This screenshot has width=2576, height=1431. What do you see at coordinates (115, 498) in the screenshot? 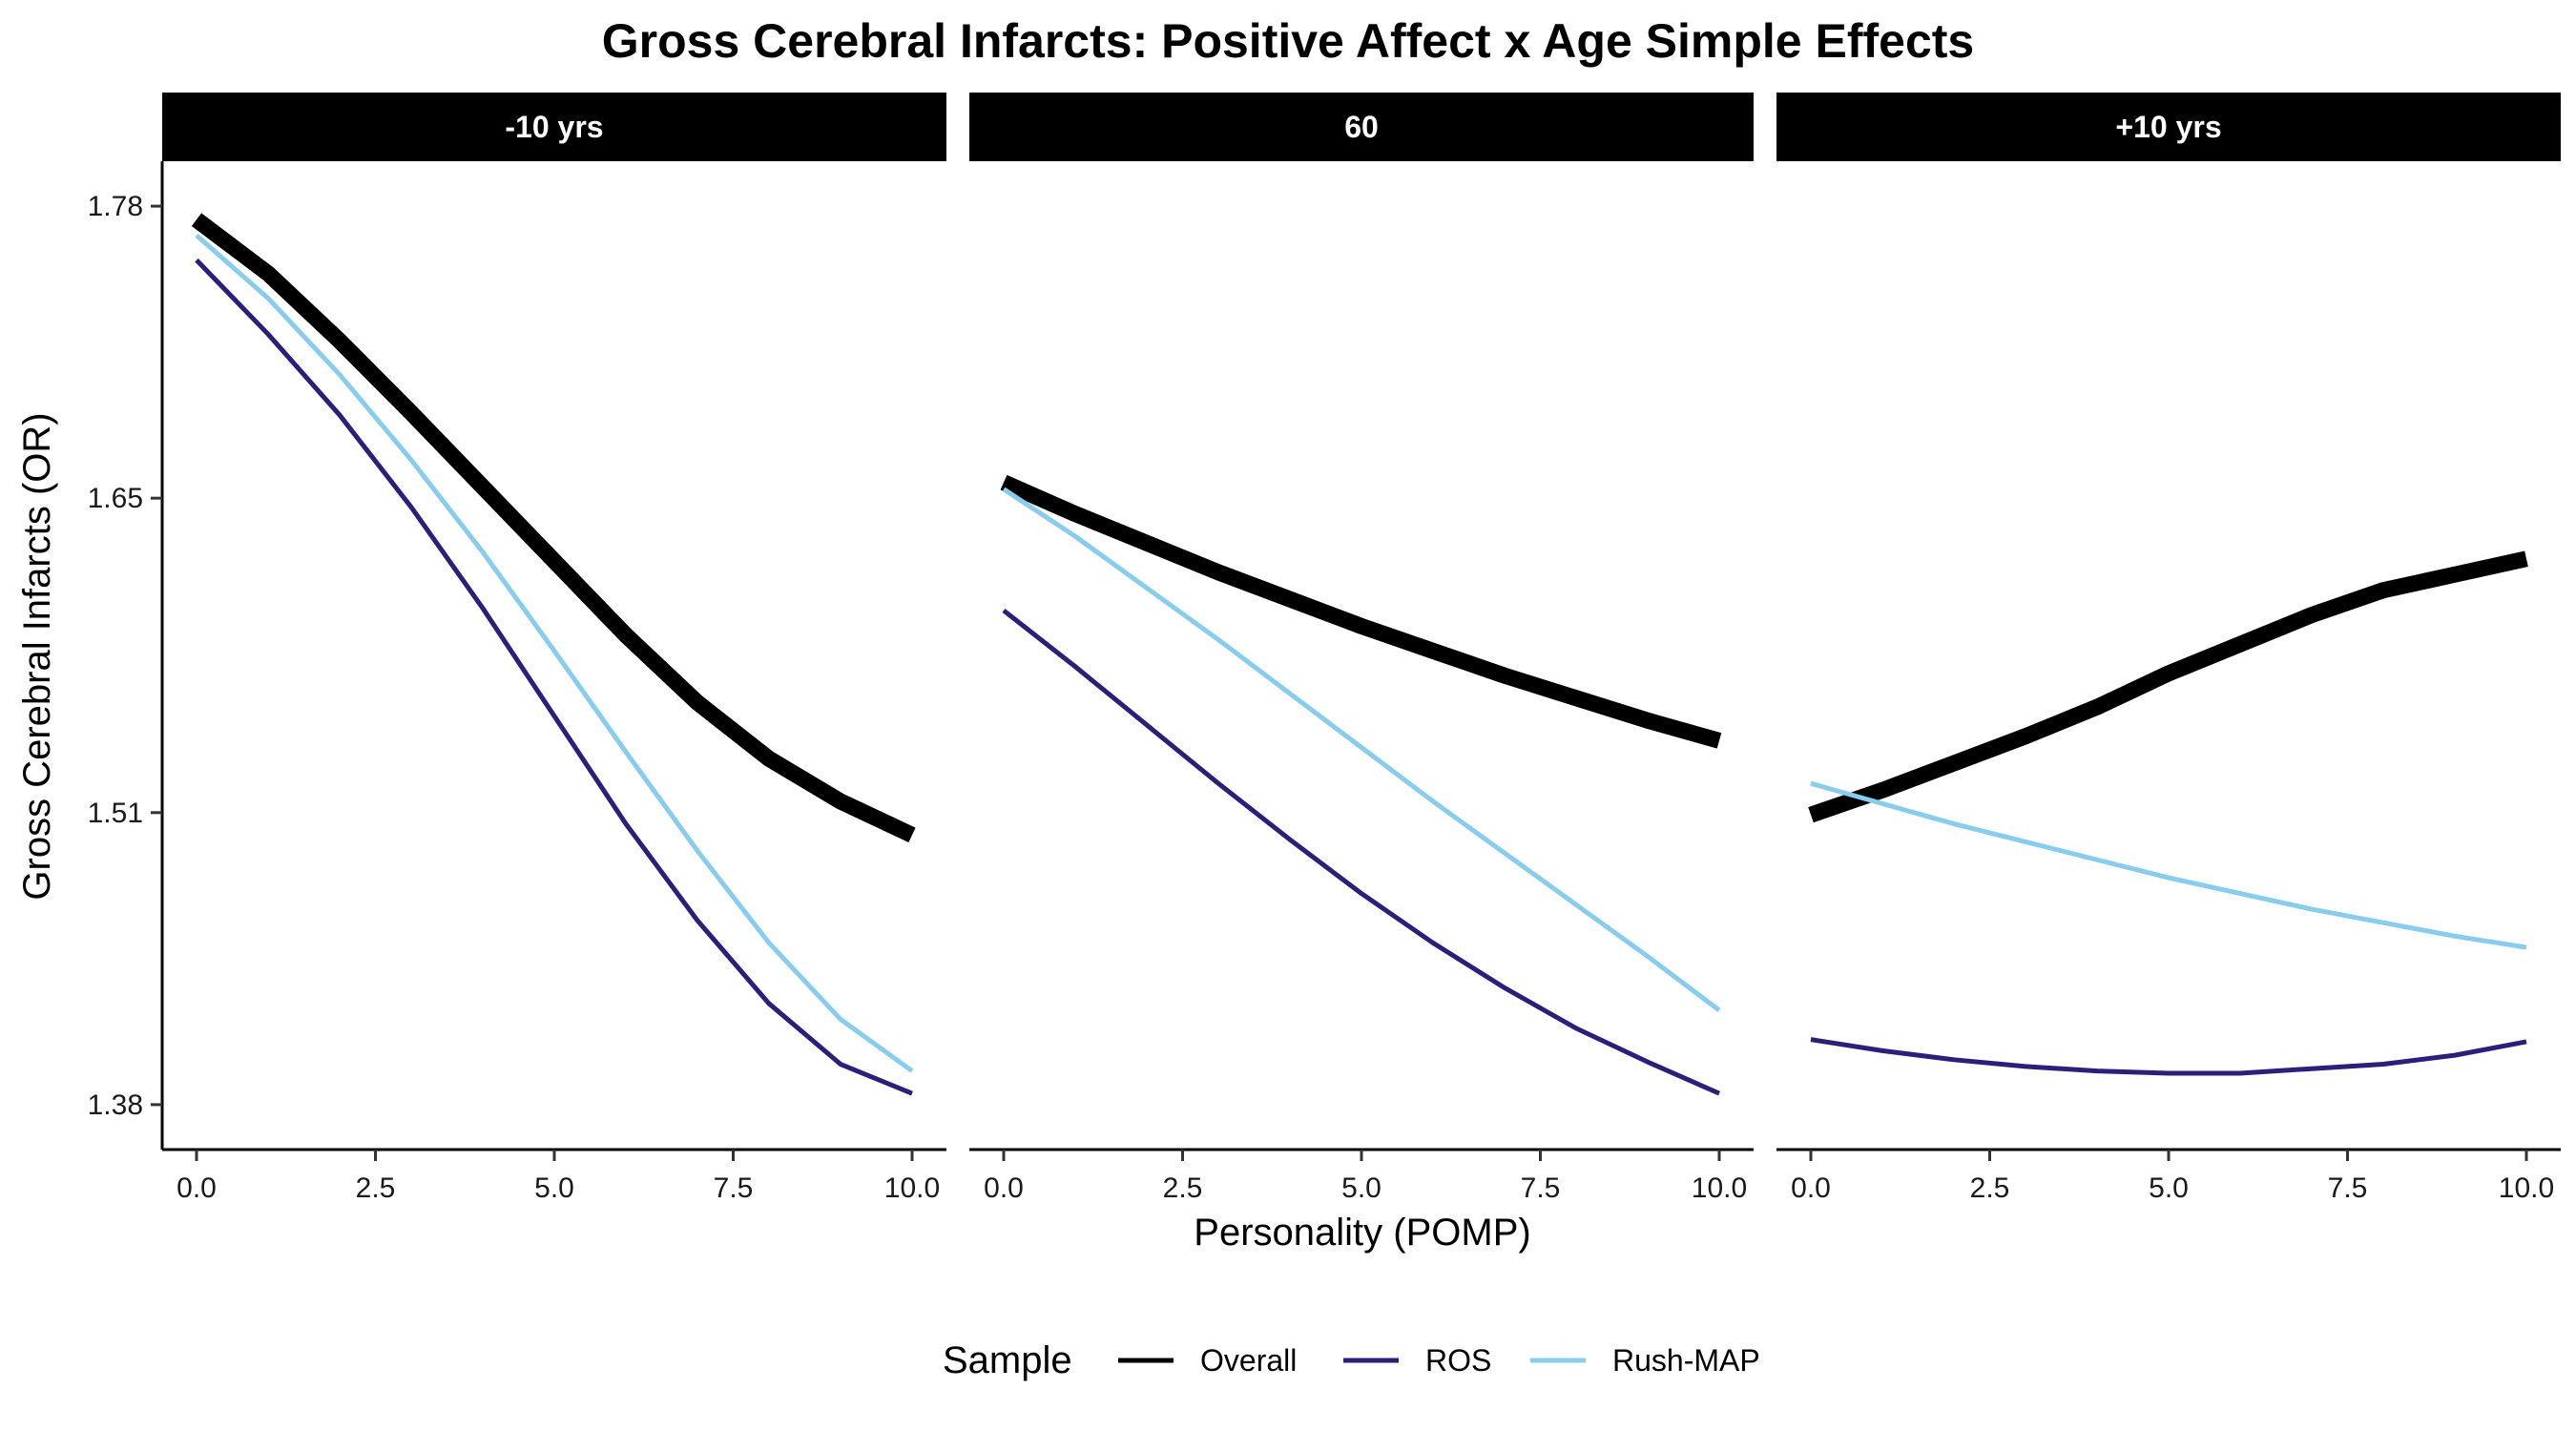
I see `y-tick-label: 1.65` at bounding box center [115, 498].